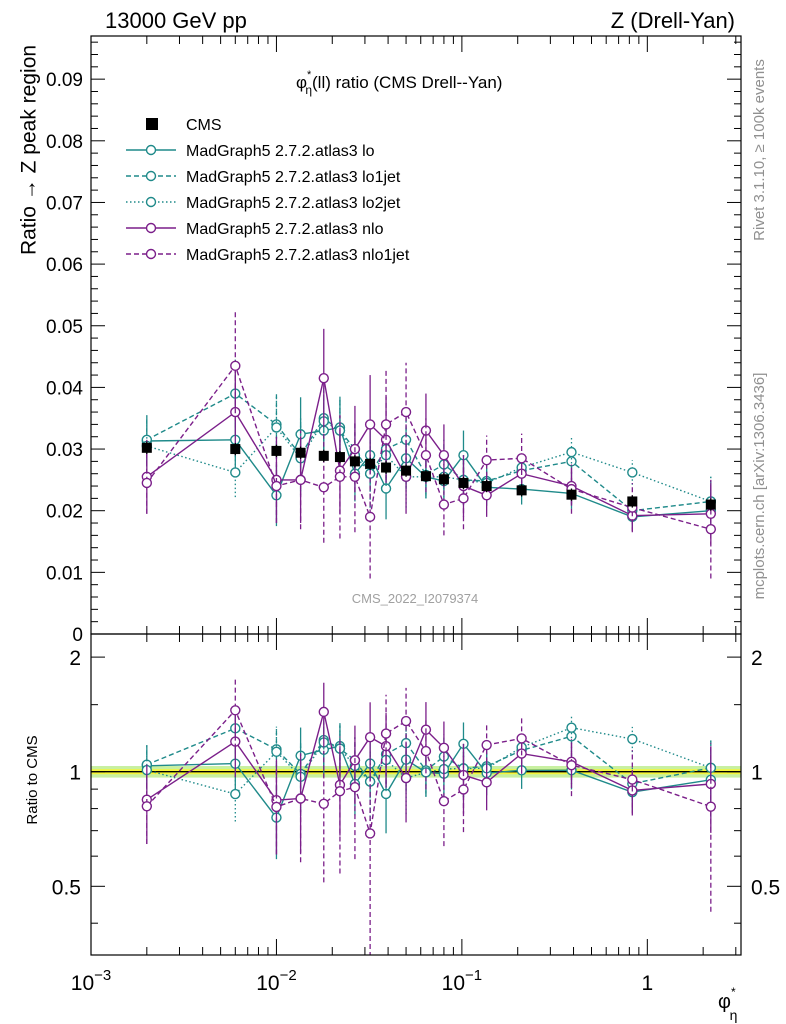 This screenshot has width=786, height=1024. What do you see at coordinates (765, 887) in the screenshot?
I see `ratio-y-tick-label-right: 0.5` at bounding box center [765, 887].